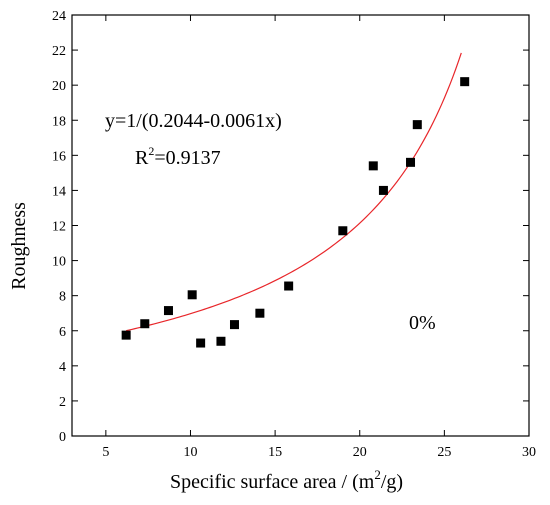 This screenshot has width=550, height=505. Describe the element at coordinates (142, 158) in the screenshot. I see `r-squared-prefix: R` at that location.